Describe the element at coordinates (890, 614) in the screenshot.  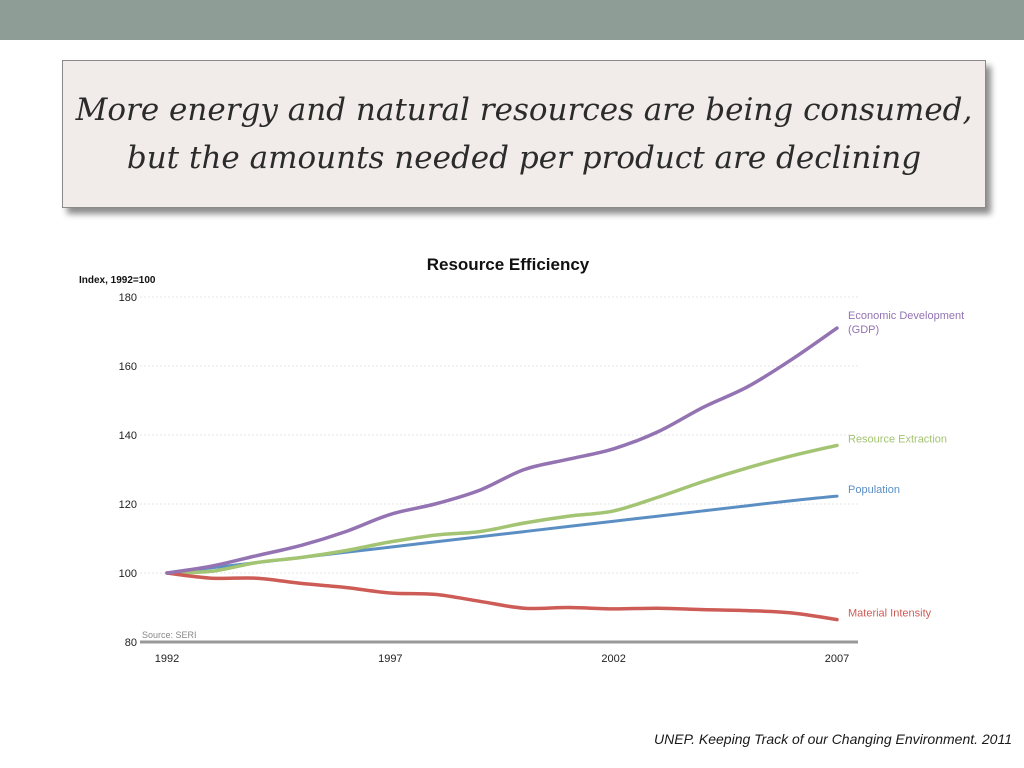
I see `series-label-material-intensity: Material Intensity` at that location.